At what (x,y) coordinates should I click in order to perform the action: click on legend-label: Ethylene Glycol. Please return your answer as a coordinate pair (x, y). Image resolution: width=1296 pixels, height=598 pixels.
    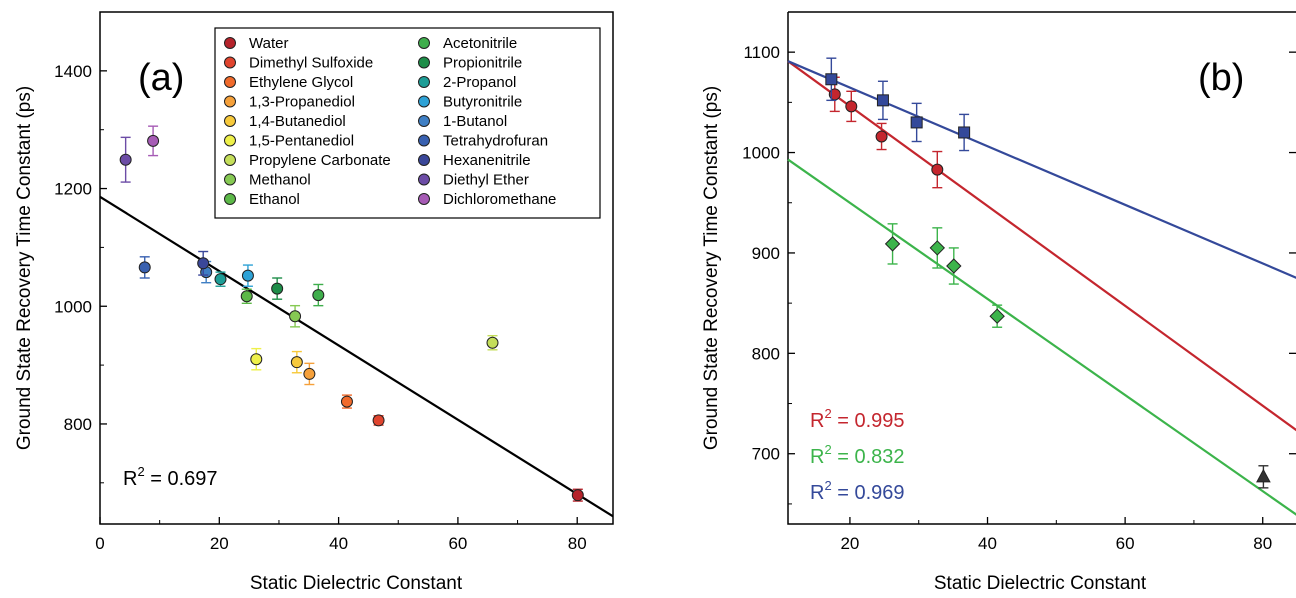
    Looking at the image, I should click on (301, 82).